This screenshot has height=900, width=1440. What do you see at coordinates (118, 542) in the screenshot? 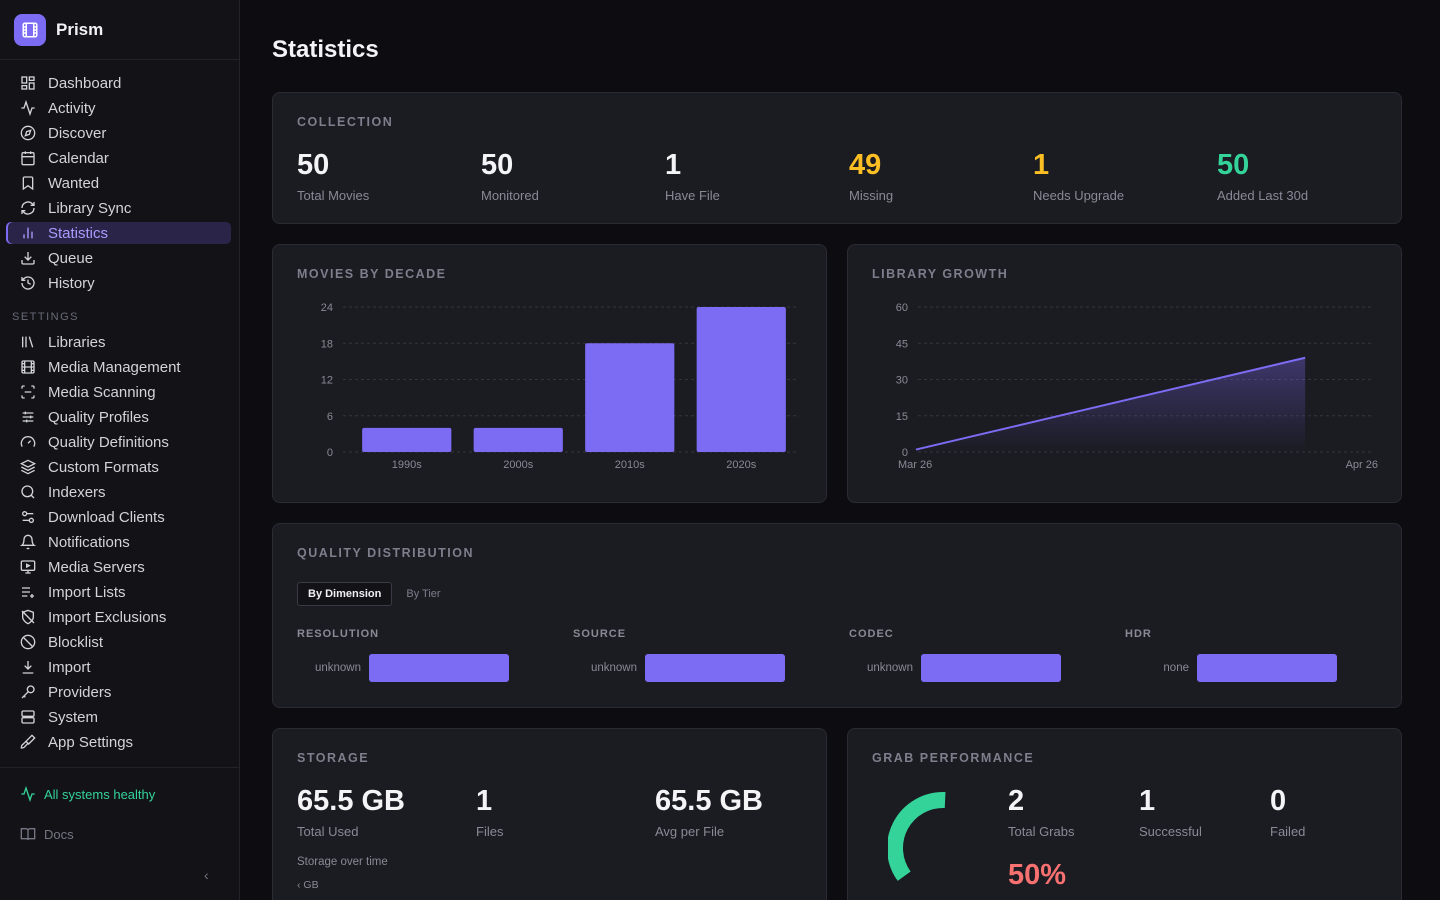
I see `nav-item-notifications: Notifications` at bounding box center [118, 542].